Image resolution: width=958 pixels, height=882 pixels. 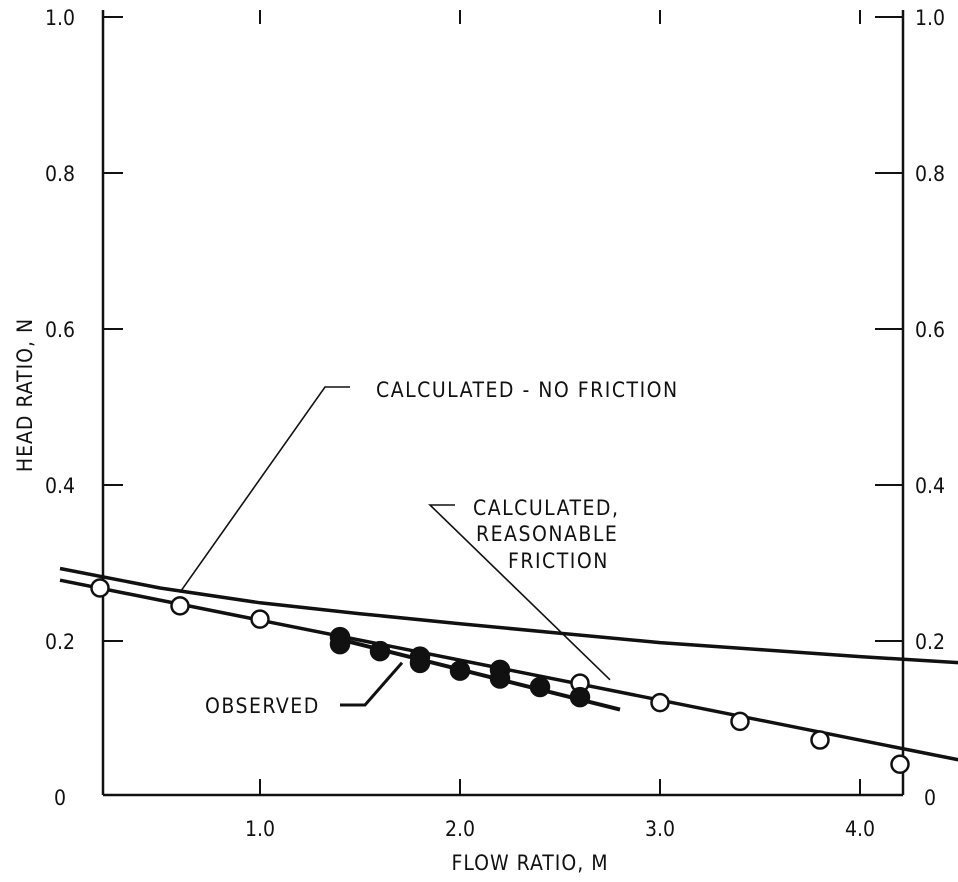 What do you see at coordinates (930, 174) in the screenshot?
I see `y-tick-label-right: 0.8` at bounding box center [930, 174].